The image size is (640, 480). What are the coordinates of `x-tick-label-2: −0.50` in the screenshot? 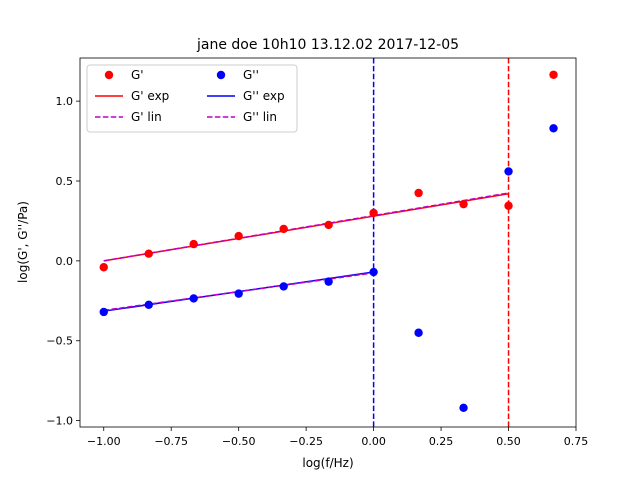 It's located at (239, 441).